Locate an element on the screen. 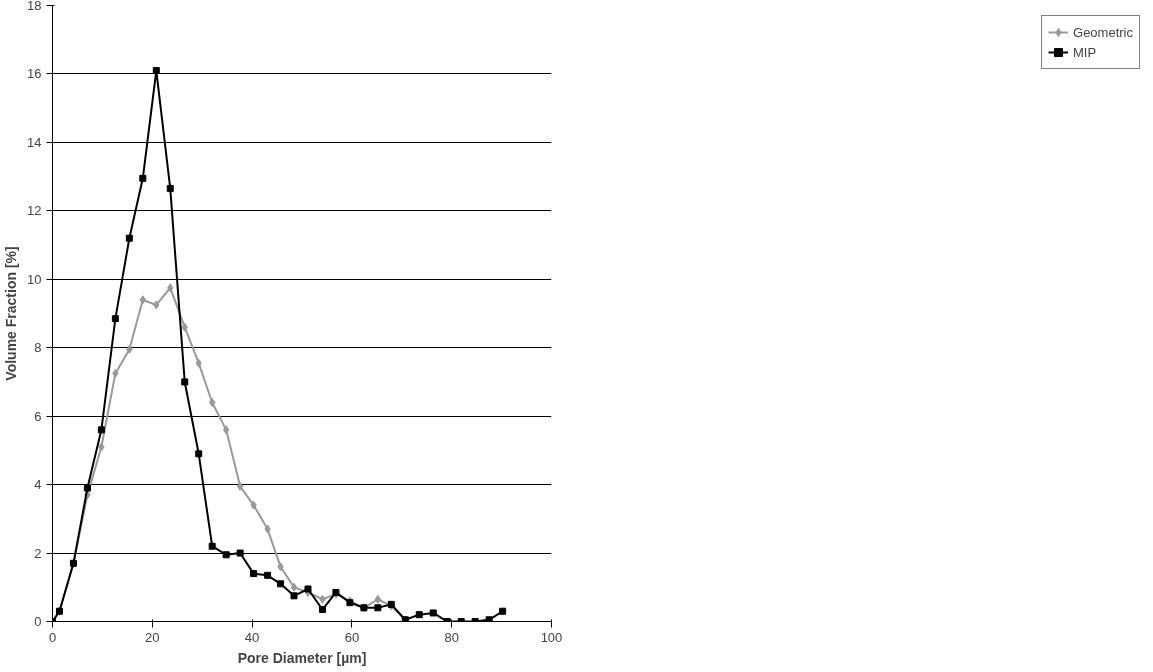 The width and height of the screenshot is (1153, 672). y-tick-label: 4 is located at coordinates (38, 485).